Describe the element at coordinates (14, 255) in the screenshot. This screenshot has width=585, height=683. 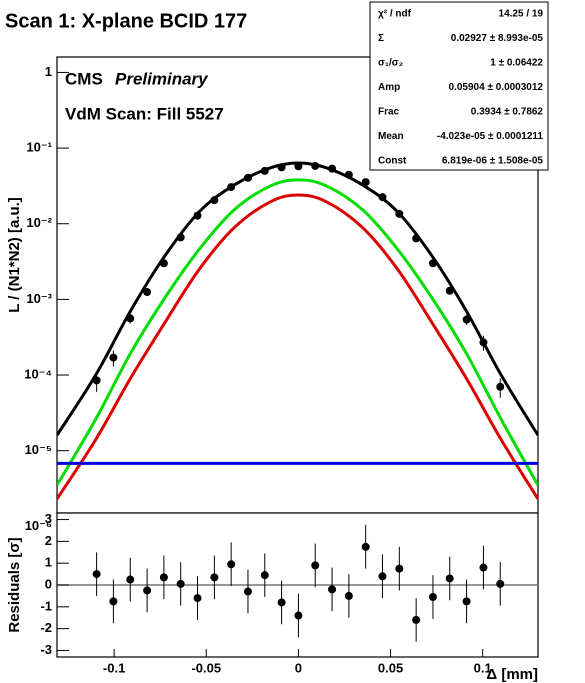
I see `y-axis-title: L / (N1*N2) [a.u.]` at that location.